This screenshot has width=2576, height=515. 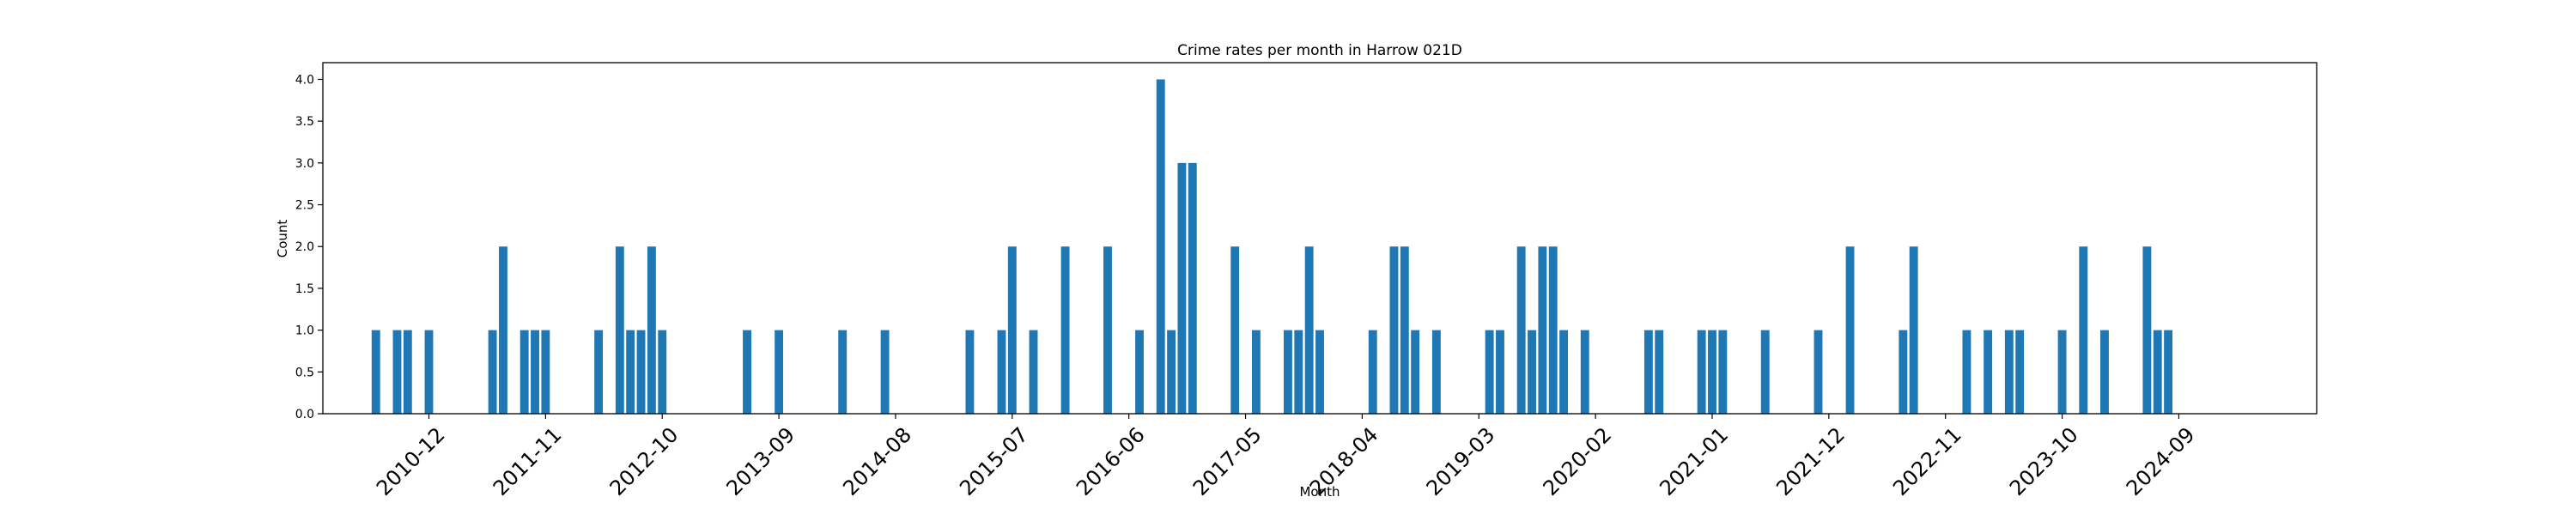 I want to click on y-tick-label: 0.0, so click(x=304, y=414).